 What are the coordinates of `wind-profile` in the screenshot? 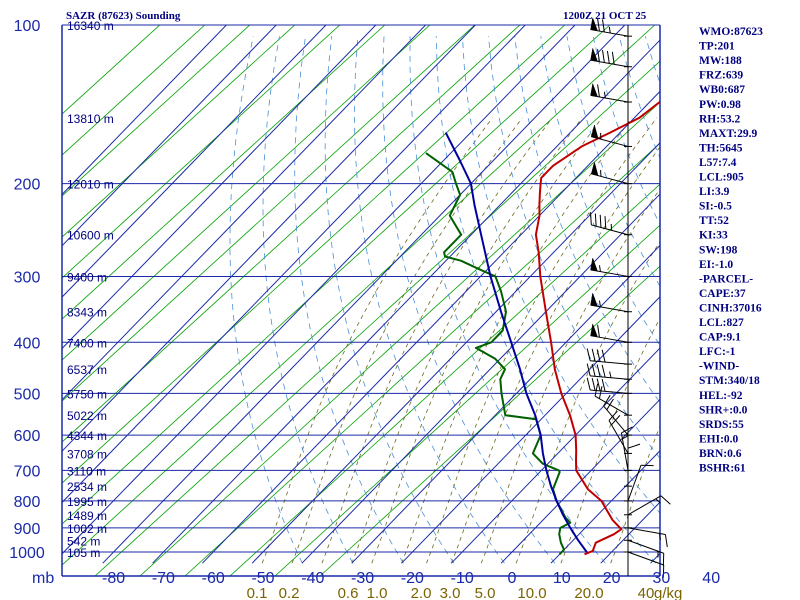 It's located at (628, 297).